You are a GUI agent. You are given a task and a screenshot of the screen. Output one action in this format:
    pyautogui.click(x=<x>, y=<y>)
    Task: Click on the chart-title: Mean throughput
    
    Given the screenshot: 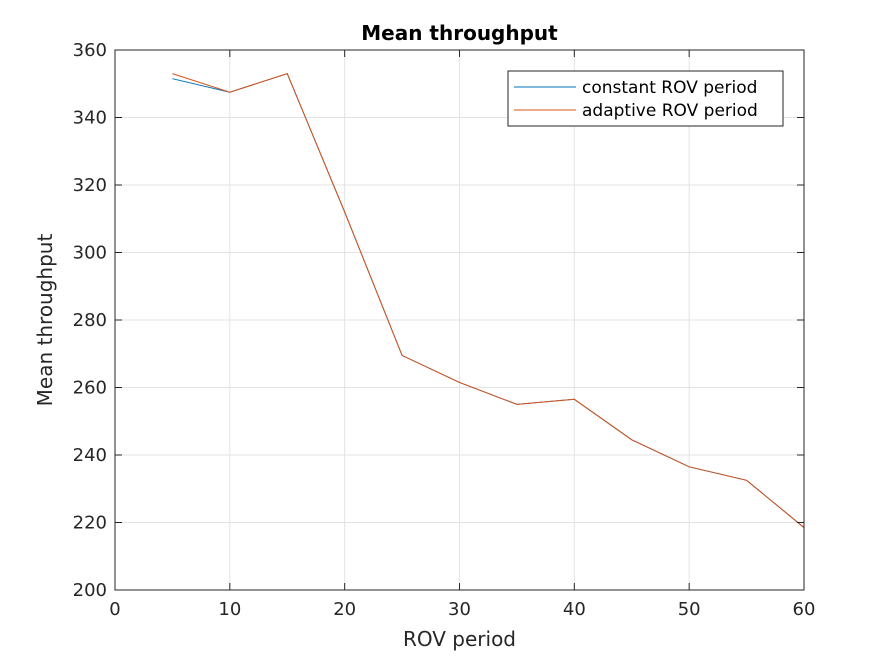 What is the action you would take?
    pyautogui.click(x=459, y=33)
    